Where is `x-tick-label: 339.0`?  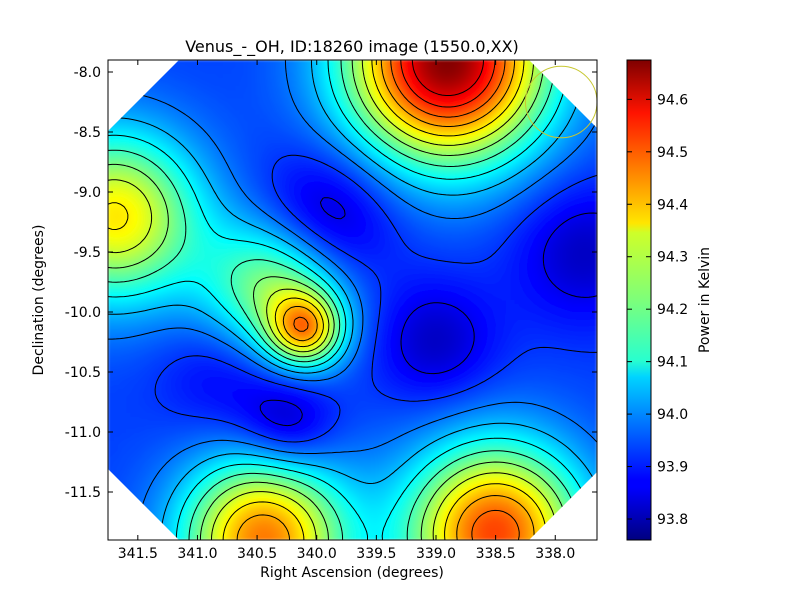
x-tick-label: 339.0 is located at coordinates (436, 554).